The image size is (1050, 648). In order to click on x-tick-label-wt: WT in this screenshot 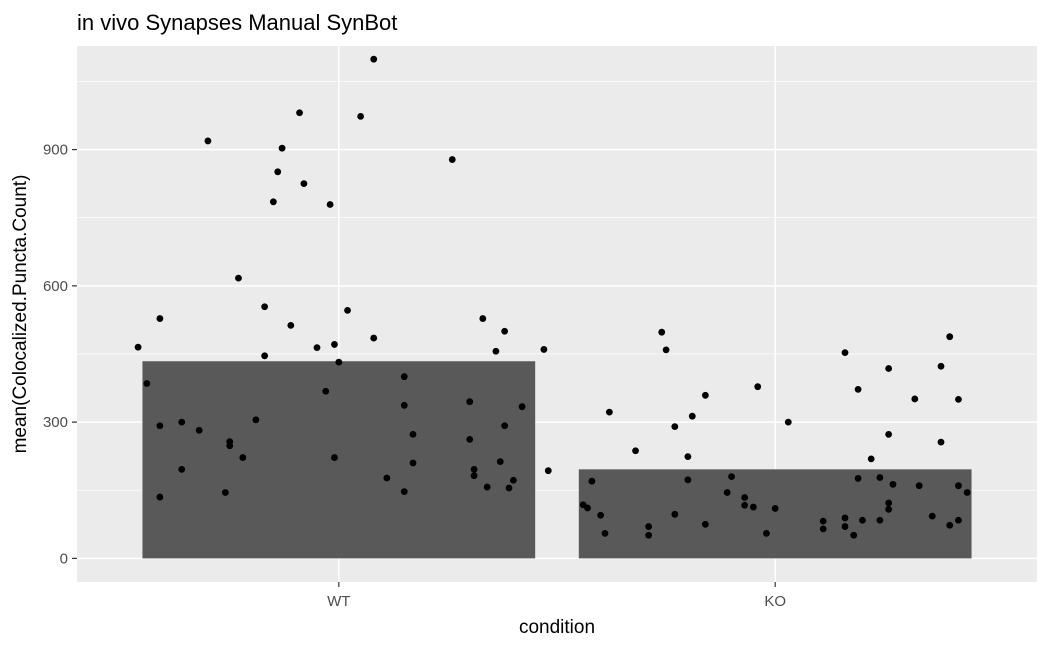, I will do `click(338, 601)`.